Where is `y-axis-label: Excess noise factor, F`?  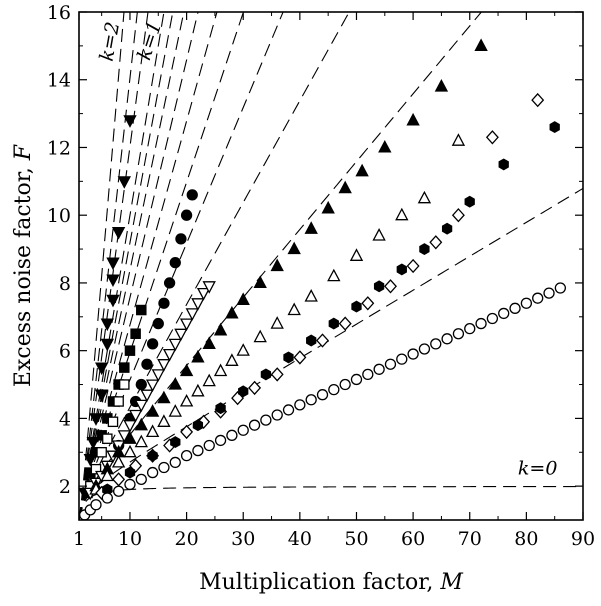
y-axis-label: Excess noise factor, F is located at coordinates (23, 265).